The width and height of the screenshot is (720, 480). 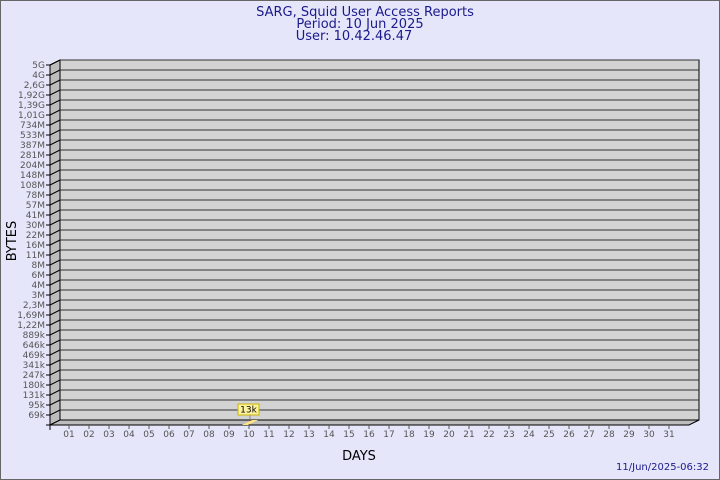 What do you see at coordinates (662, 467) in the screenshot?
I see `timestamp: 11/Jun/2025-06:32` at bounding box center [662, 467].